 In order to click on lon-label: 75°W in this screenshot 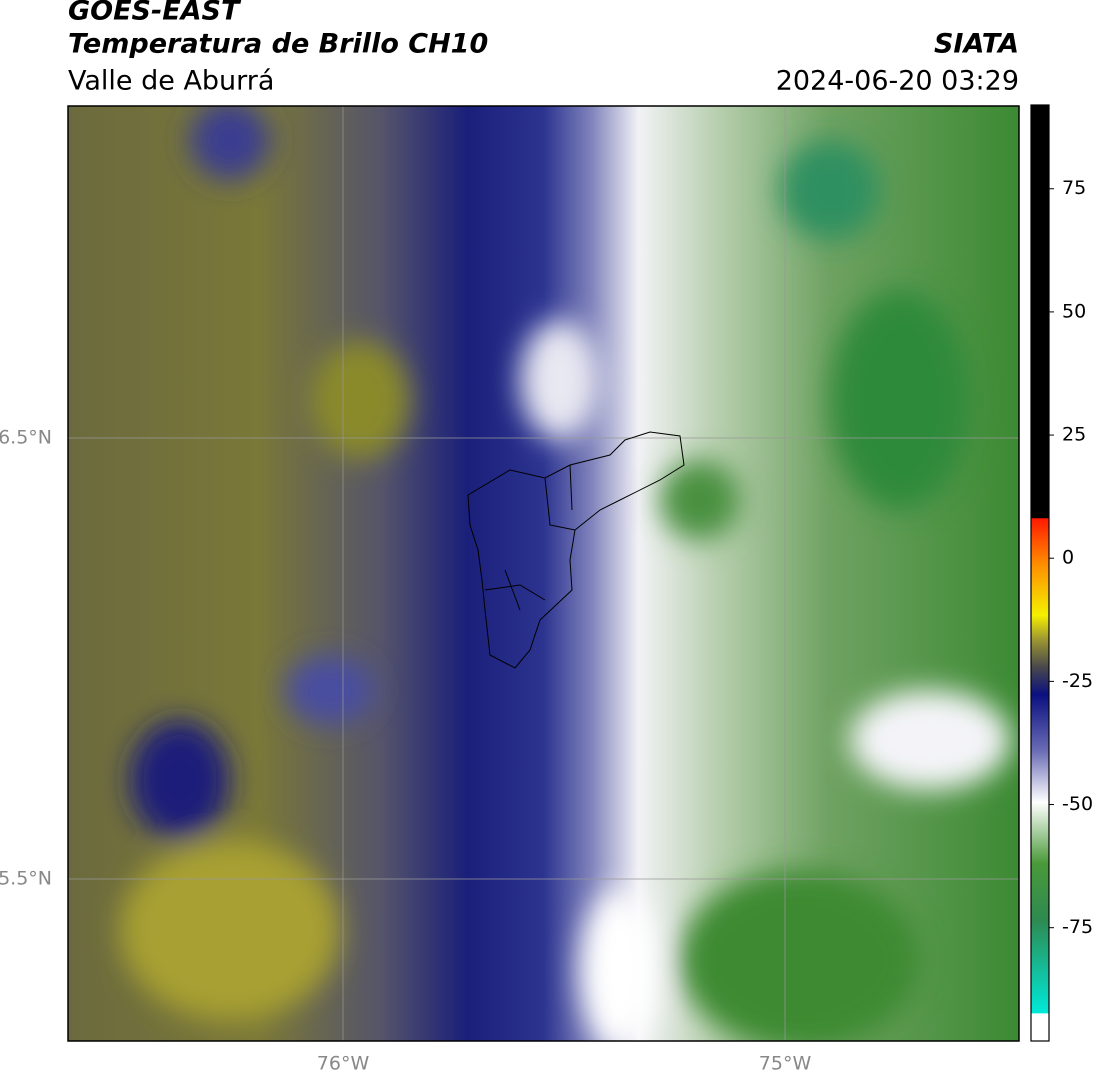, I will do `click(785, 1064)`.